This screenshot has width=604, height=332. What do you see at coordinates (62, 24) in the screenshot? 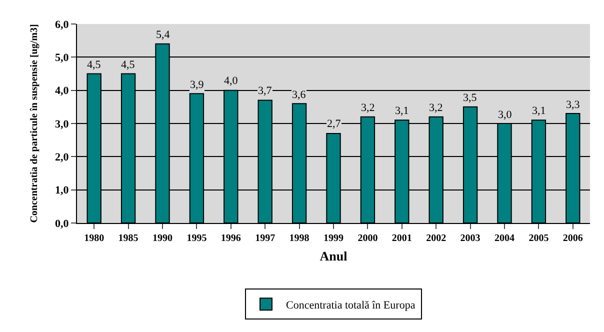
I see `y-tick-label: 6,0` at bounding box center [62, 24].